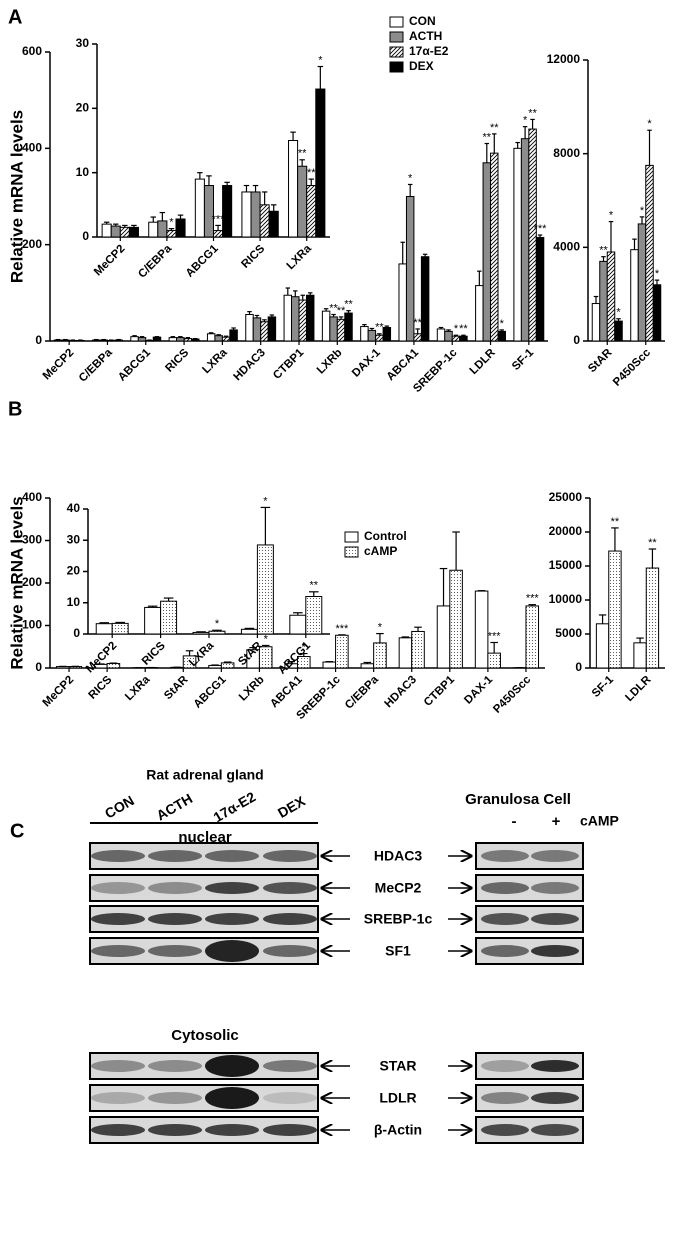 The width and height of the screenshot is (683, 1257). I want to click on x-tick-label: LDLR, so click(638, 688).